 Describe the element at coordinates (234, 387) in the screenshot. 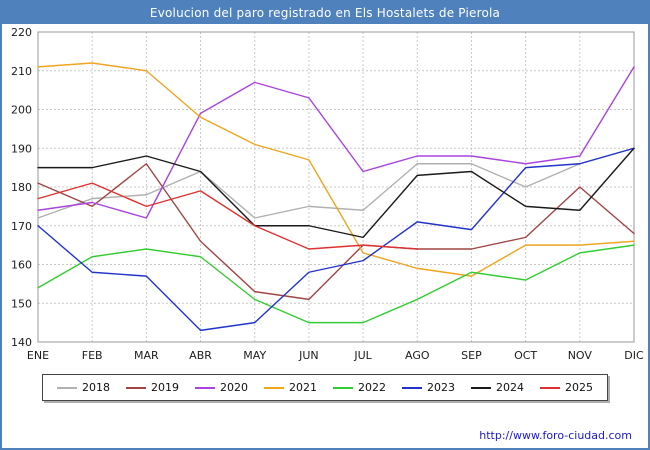

I see `legend-label: 2020` at that location.